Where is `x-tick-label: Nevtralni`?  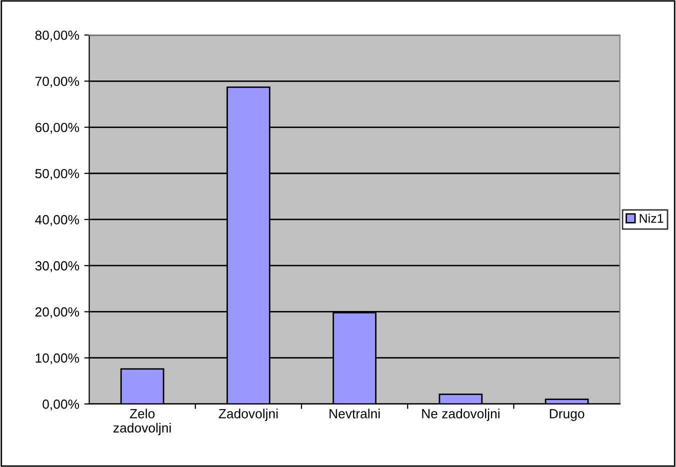 x-tick-label: Nevtralni is located at coordinates (355, 413).